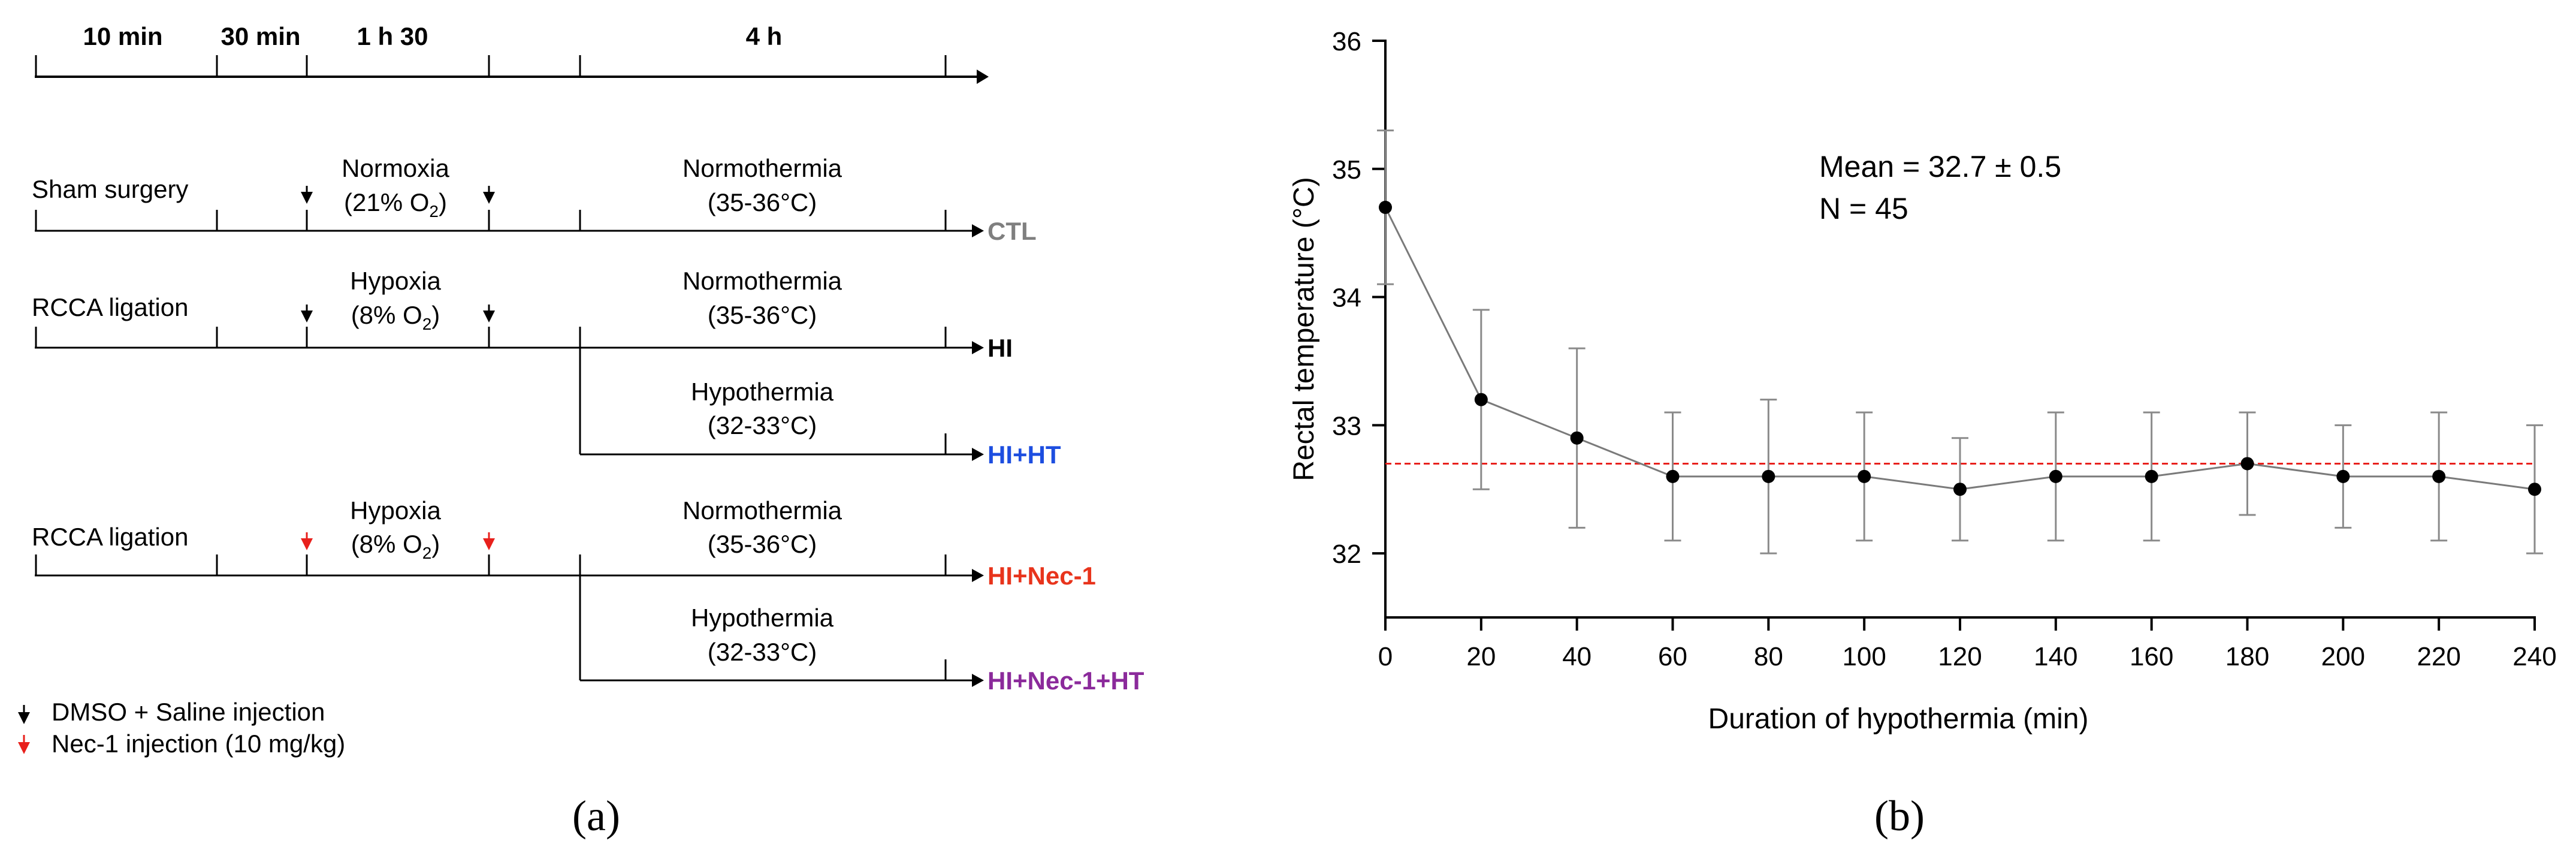 This screenshot has width=2576, height=859. I want to click on x-tick-label: 240, so click(2534, 656).